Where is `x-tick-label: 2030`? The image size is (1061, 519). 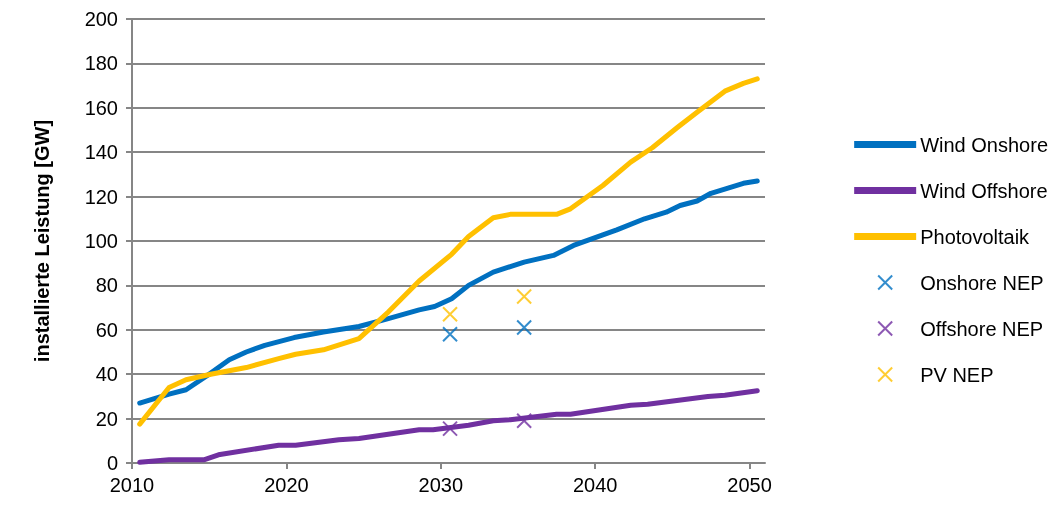 x-tick-label: 2030 is located at coordinates (441, 485).